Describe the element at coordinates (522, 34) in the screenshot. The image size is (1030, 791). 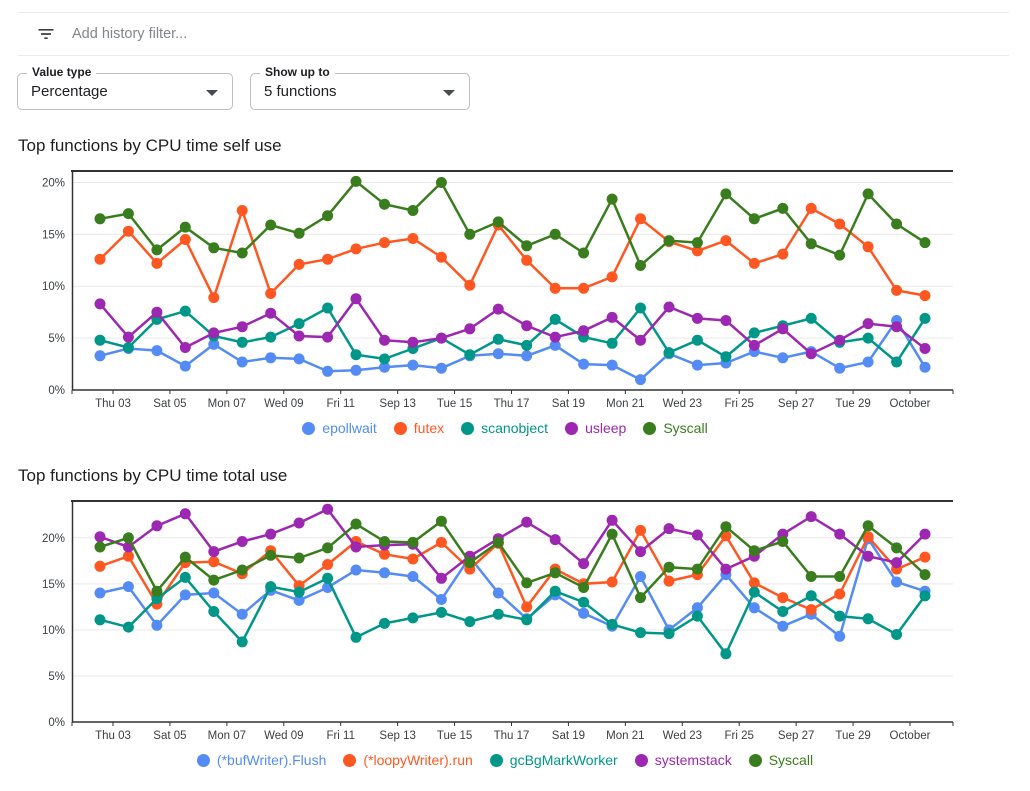
I see `history-filter-input` at that location.